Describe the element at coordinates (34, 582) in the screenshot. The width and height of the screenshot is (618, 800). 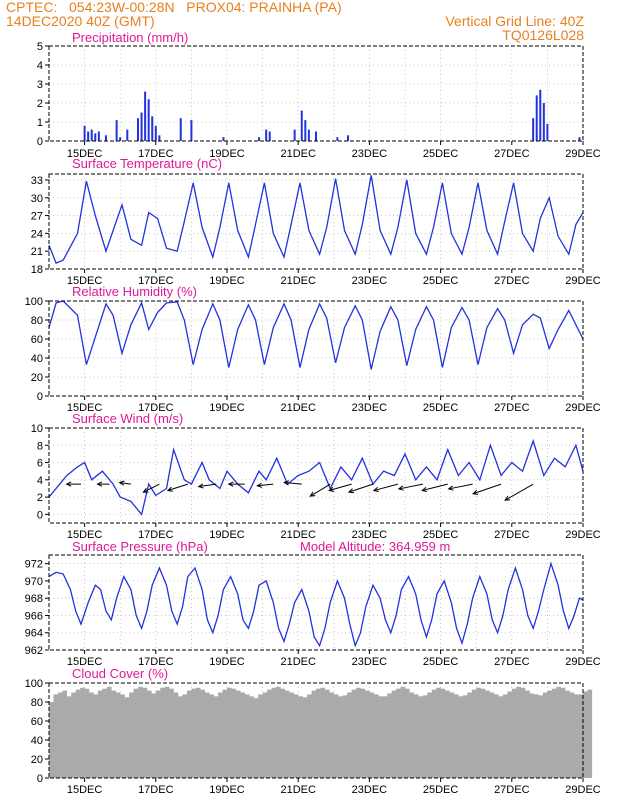
I see `y-tick-label: 970` at that location.